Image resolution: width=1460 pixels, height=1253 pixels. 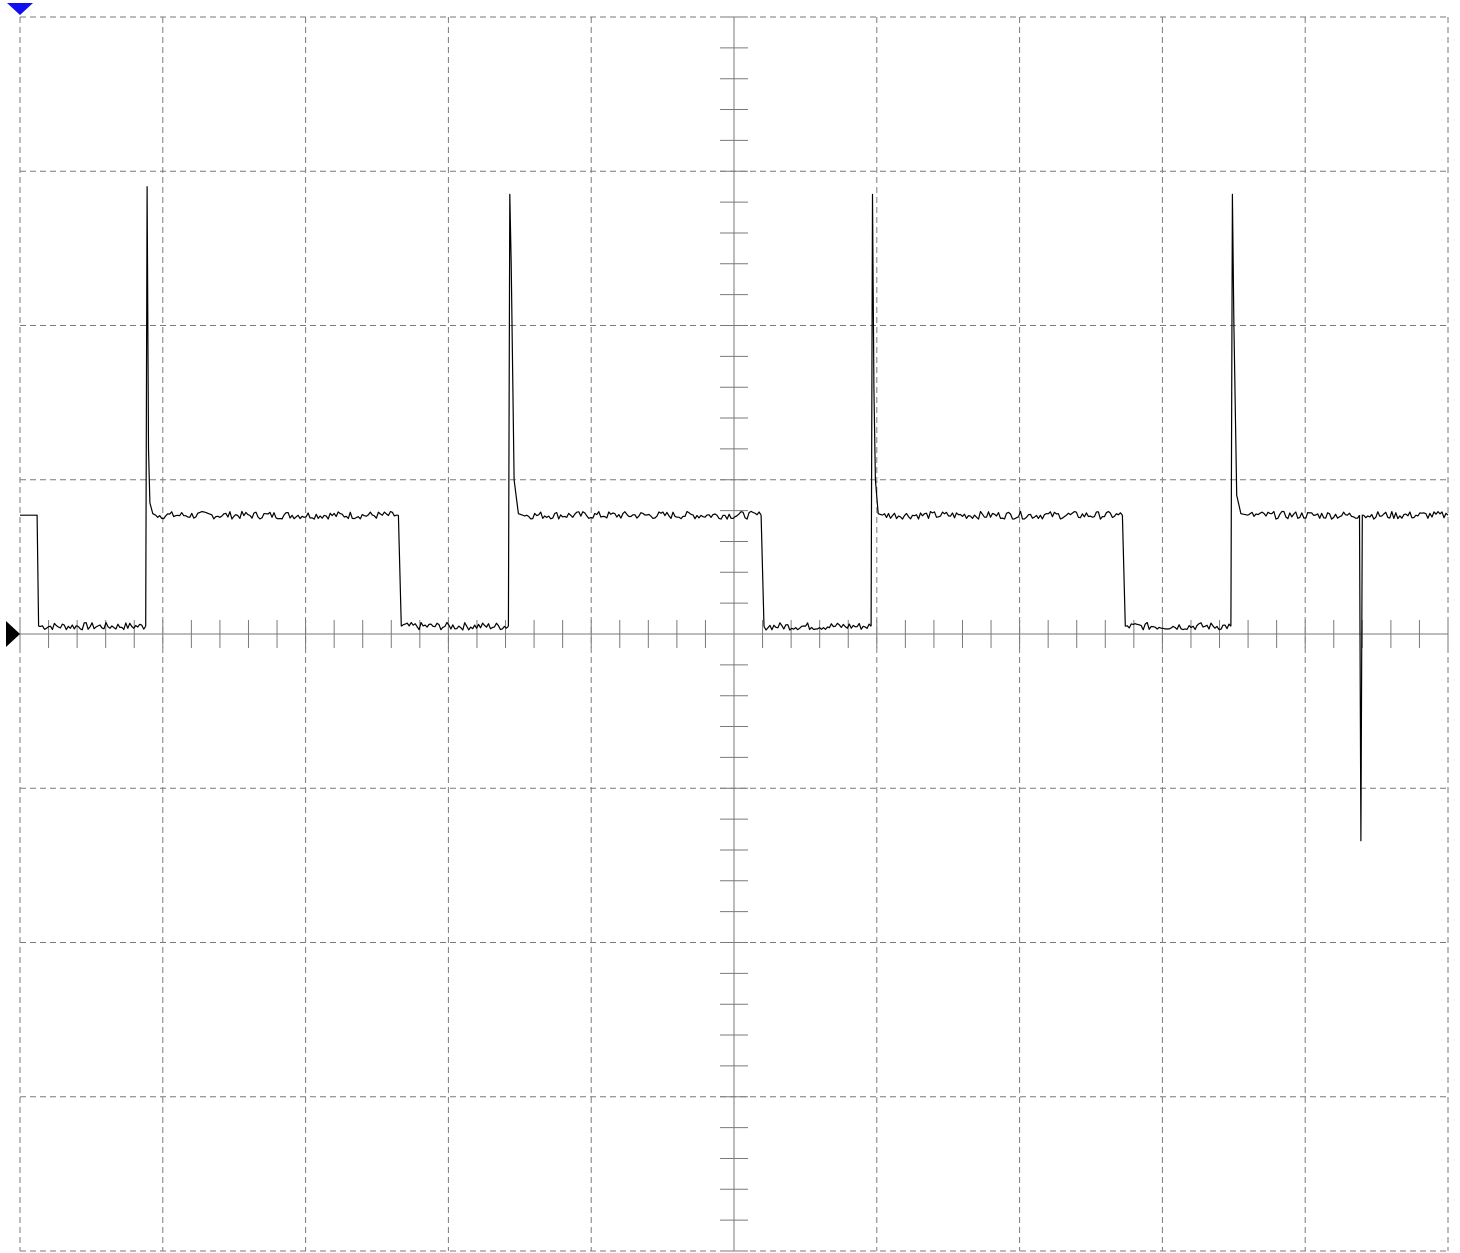 I want to click on scope-markers, so click(x=19, y=325).